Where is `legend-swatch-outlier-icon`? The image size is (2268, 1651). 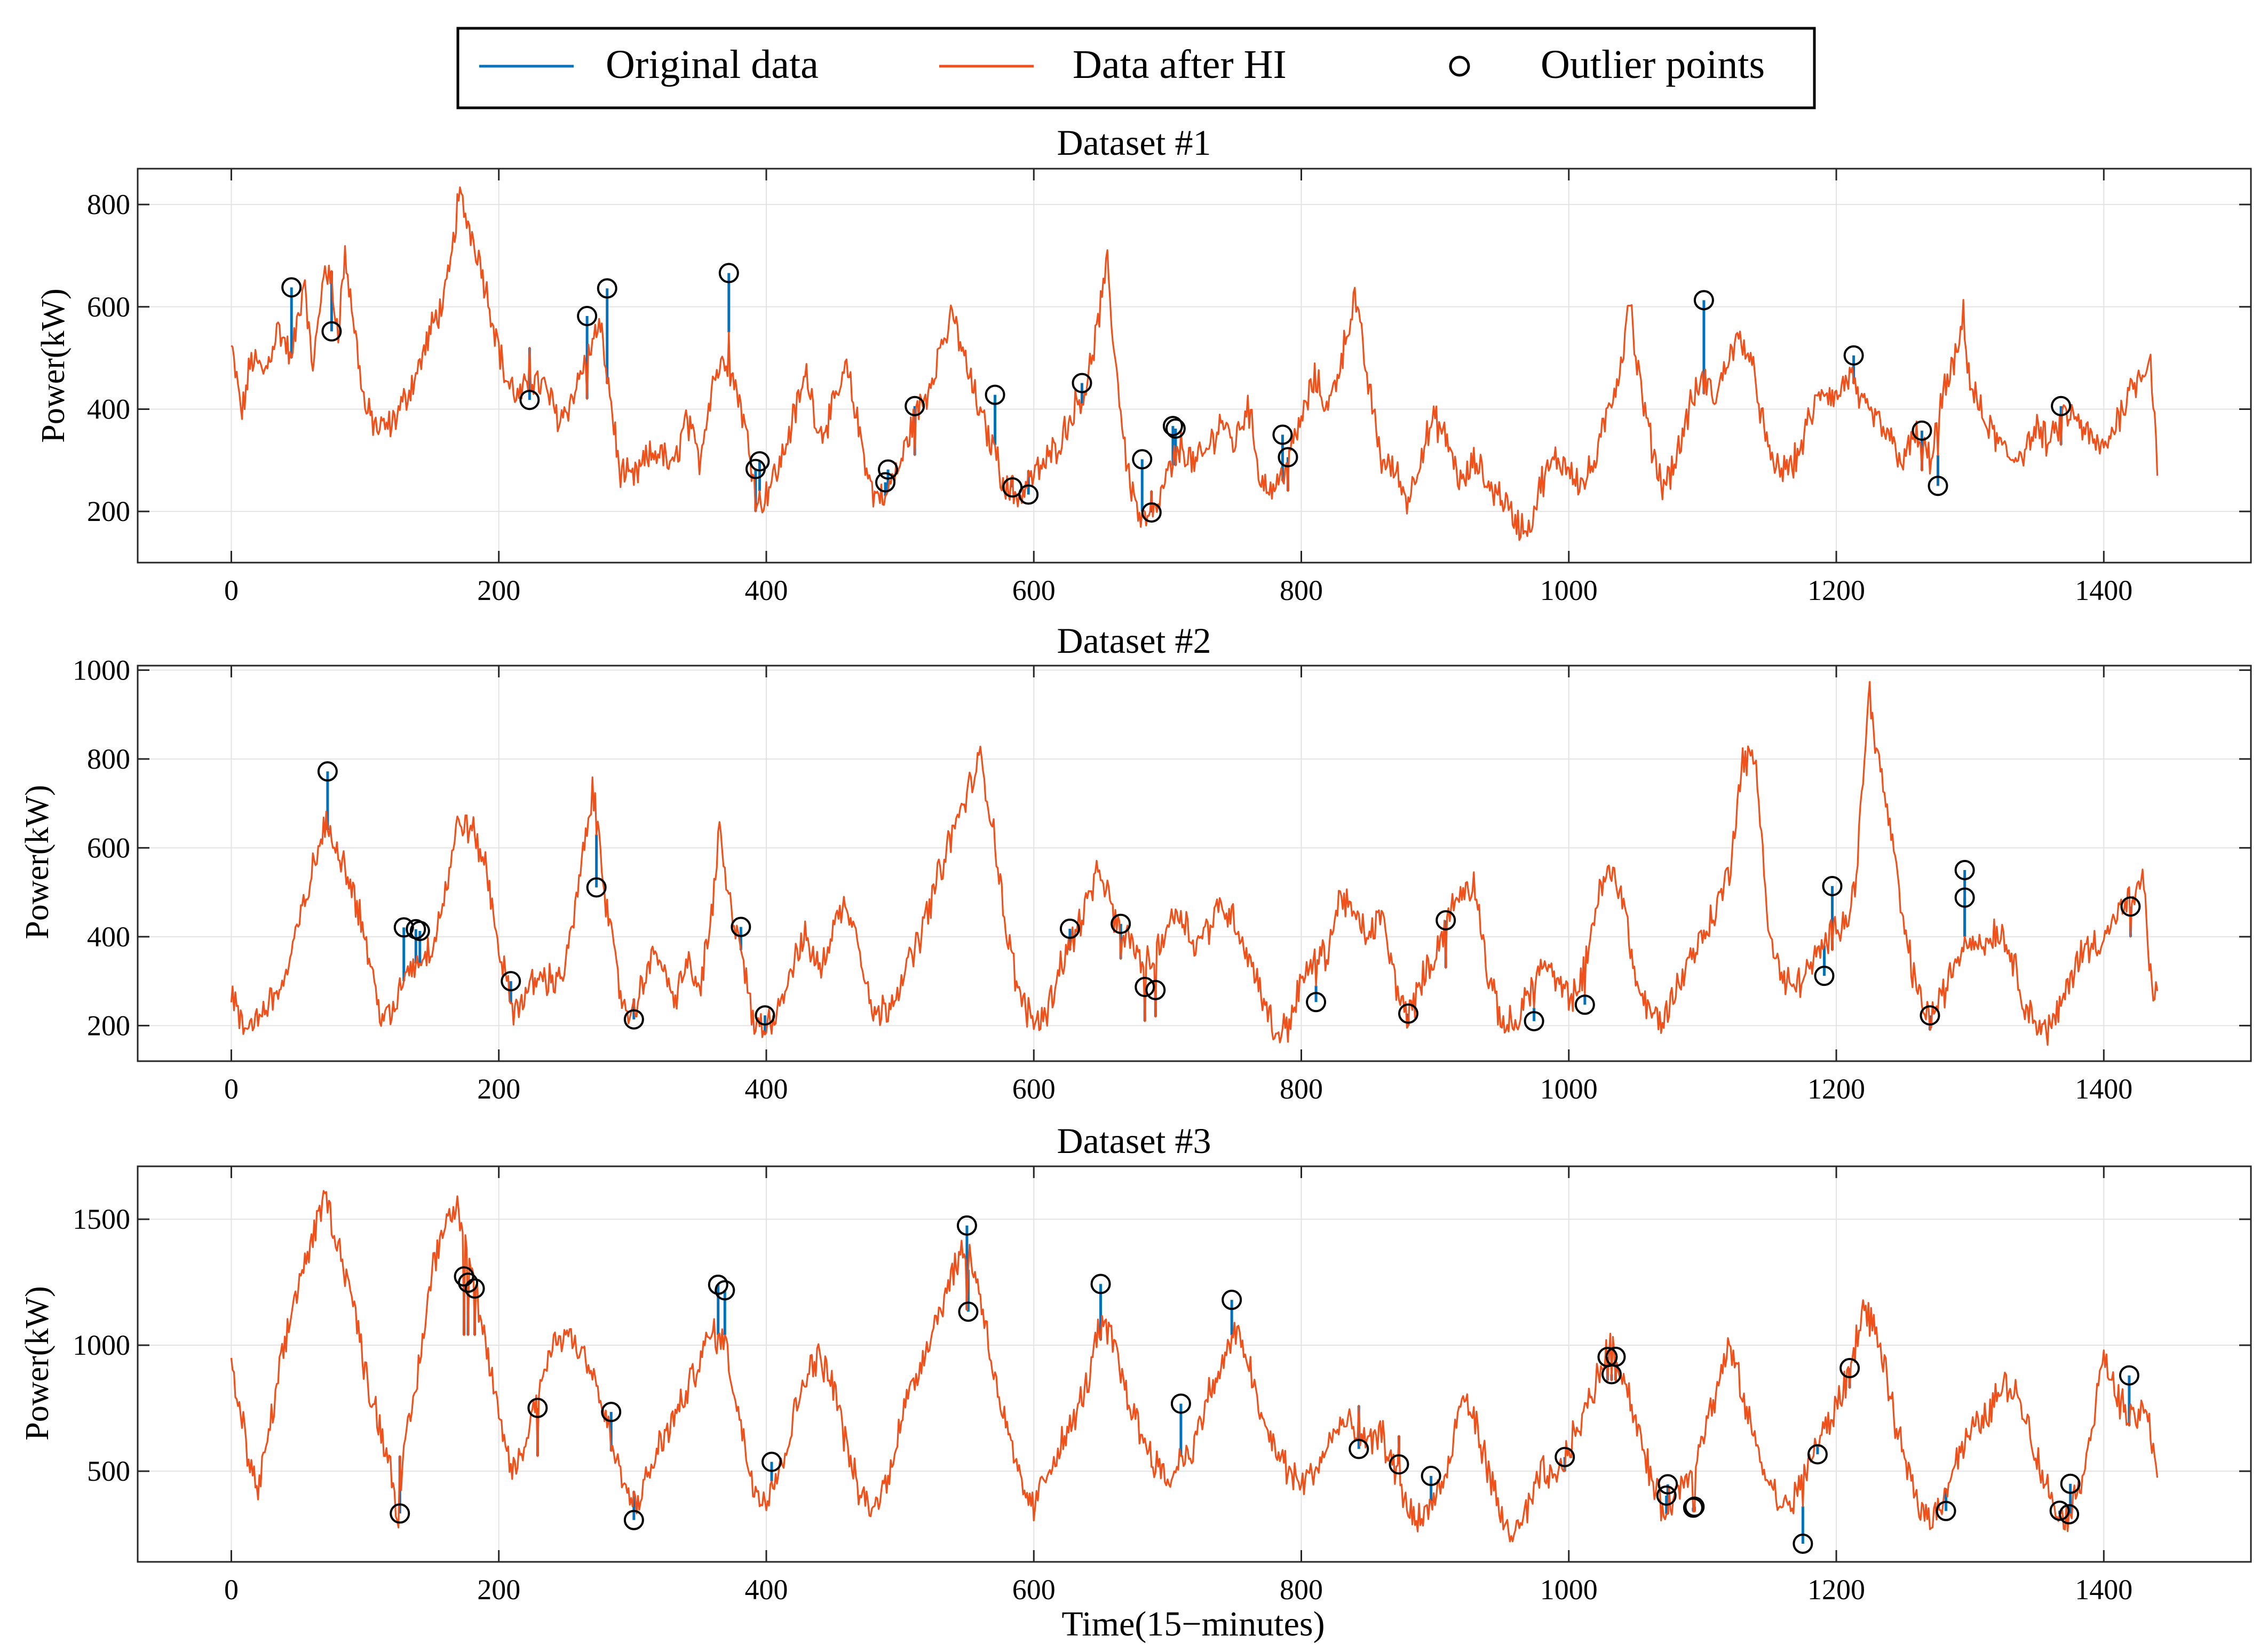
legend-swatch-outlier-icon is located at coordinates (1459, 67).